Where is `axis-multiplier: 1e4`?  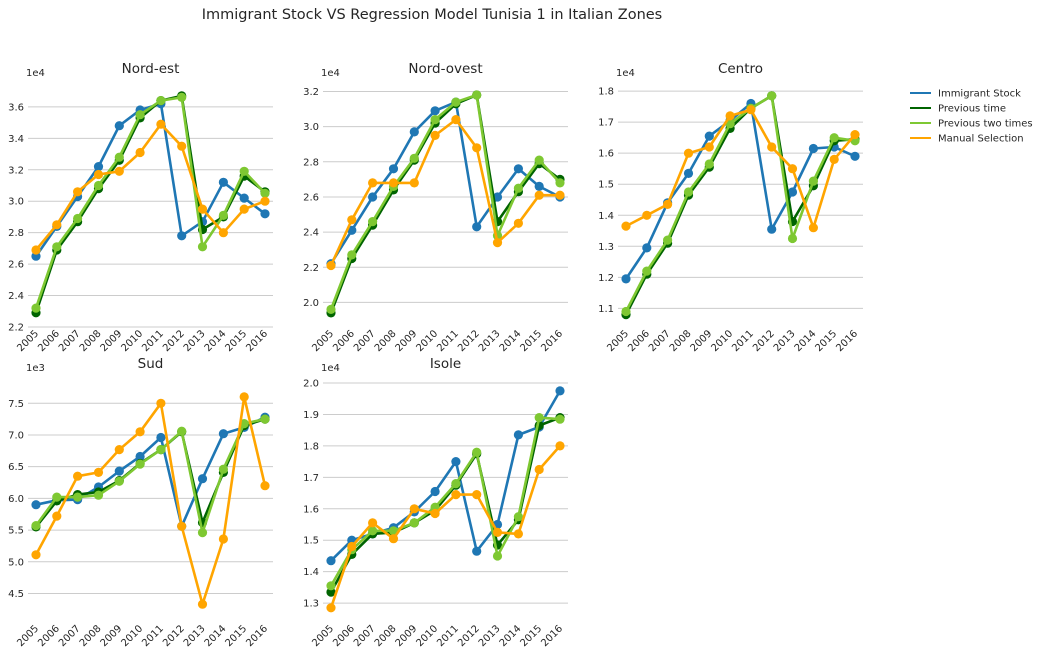
axis-multiplier: 1e4 is located at coordinates (35, 73).